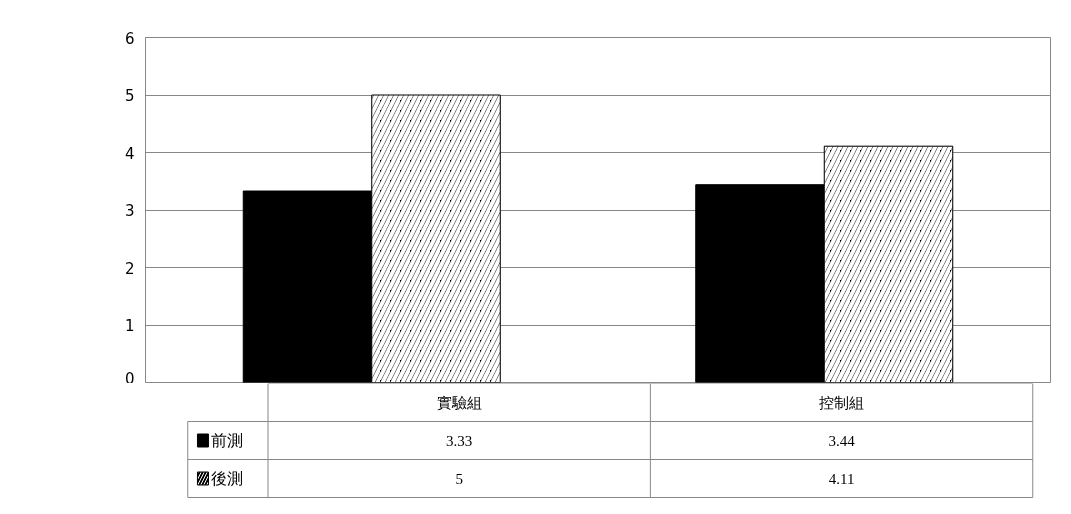 The width and height of the screenshot is (1071, 514). Describe the element at coordinates (129, 153) in the screenshot. I see `y-tick-label: 4` at that location.